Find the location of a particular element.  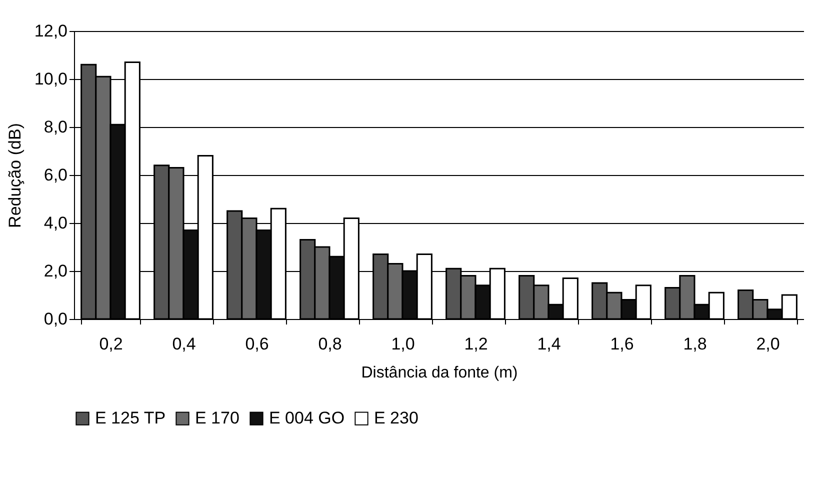

legend-label: E 125 TP is located at coordinates (130, 418).